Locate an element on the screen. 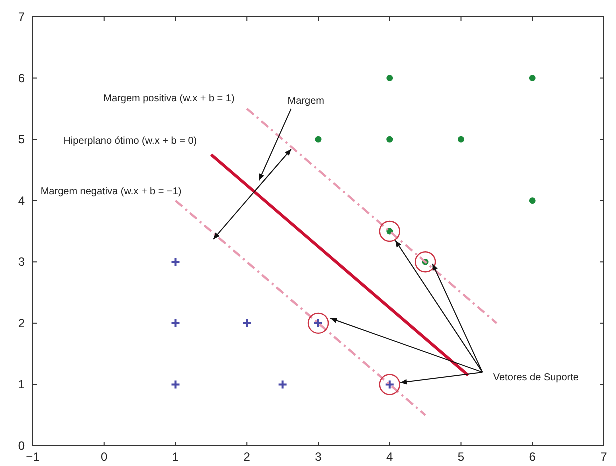 The width and height of the screenshot is (616, 466). x-tick-label: −1 is located at coordinates (33, 457).